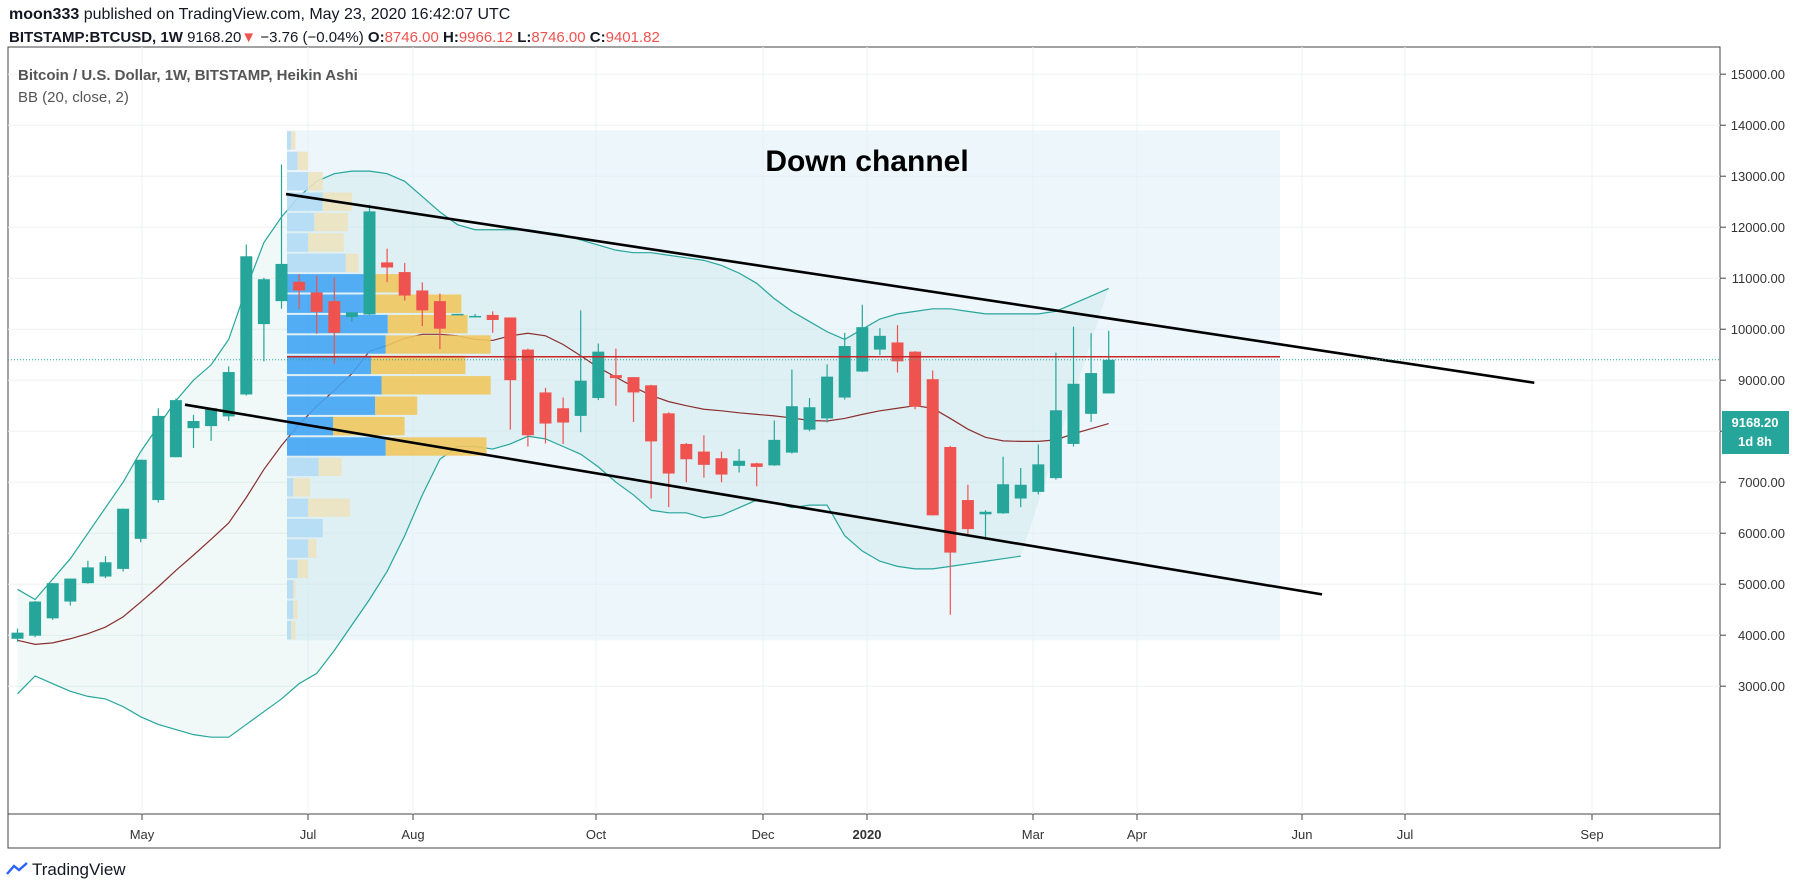  What do you see at coordinates (1761, 482) in the screenshot?
I see `y-tick-label: 7000.00` at bounding box center [1761, 482].